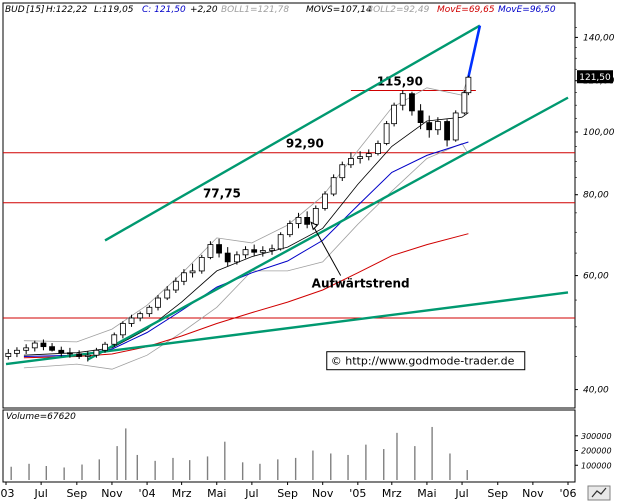 This screenshot has height=504, width=618. I want to click on last-price-marker: 121,50, so click(595, 77).